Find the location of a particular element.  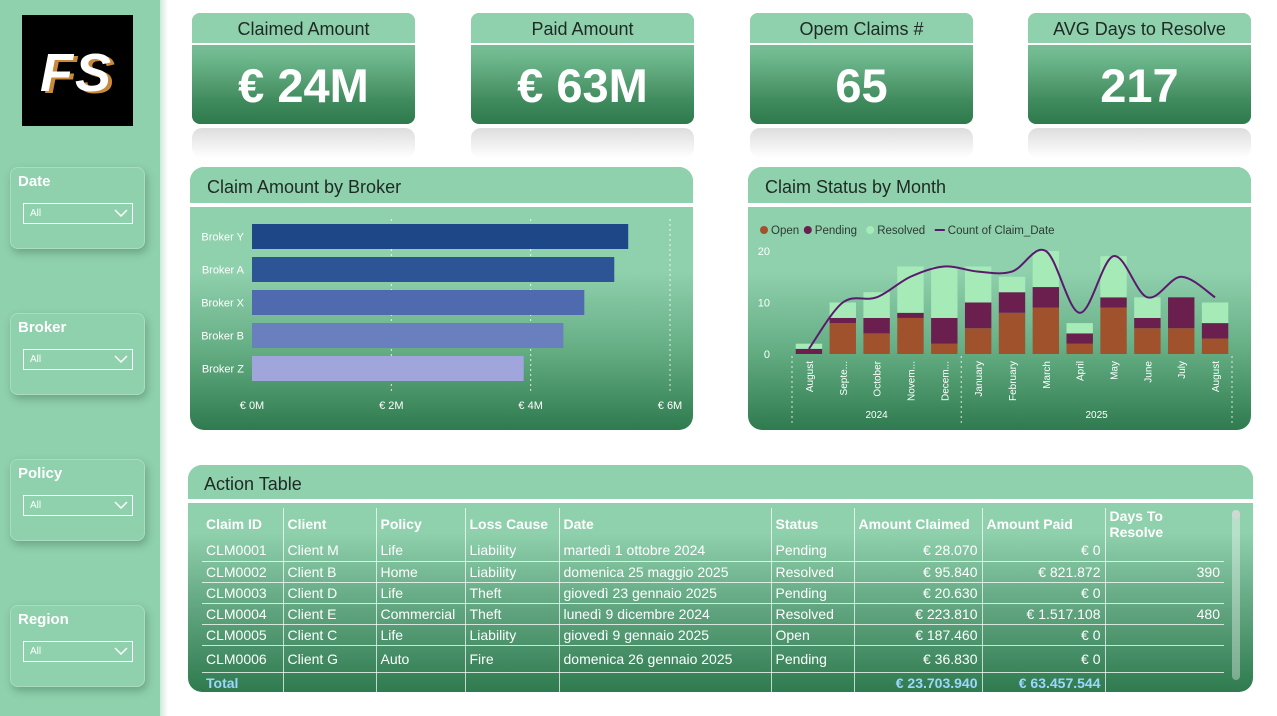

table-cell: 390 is located at coordinates (1164, 572).